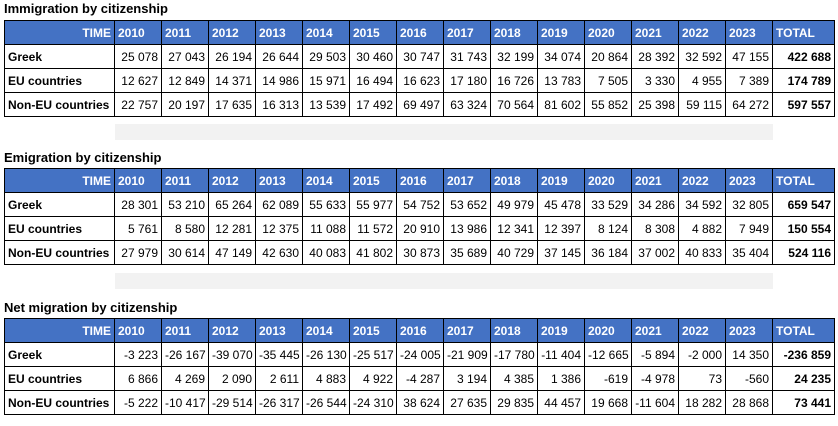  What do you see at coordinates (561, 228) in the screenshot?
I see `value-cell: 12 397` at bounding box center [561, 228].